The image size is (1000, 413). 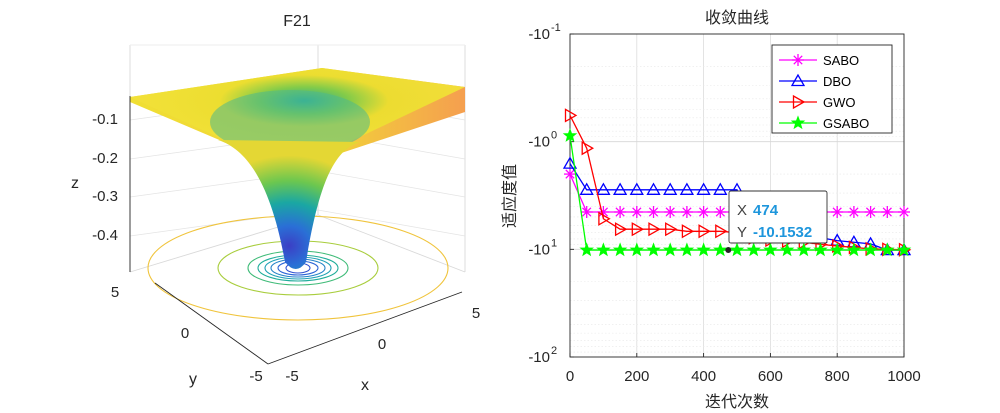 What do you see at coordinates (815, 81) in the screenshot?
I see `legend-item-dbo: DBO` at bounding box center [815, 81].